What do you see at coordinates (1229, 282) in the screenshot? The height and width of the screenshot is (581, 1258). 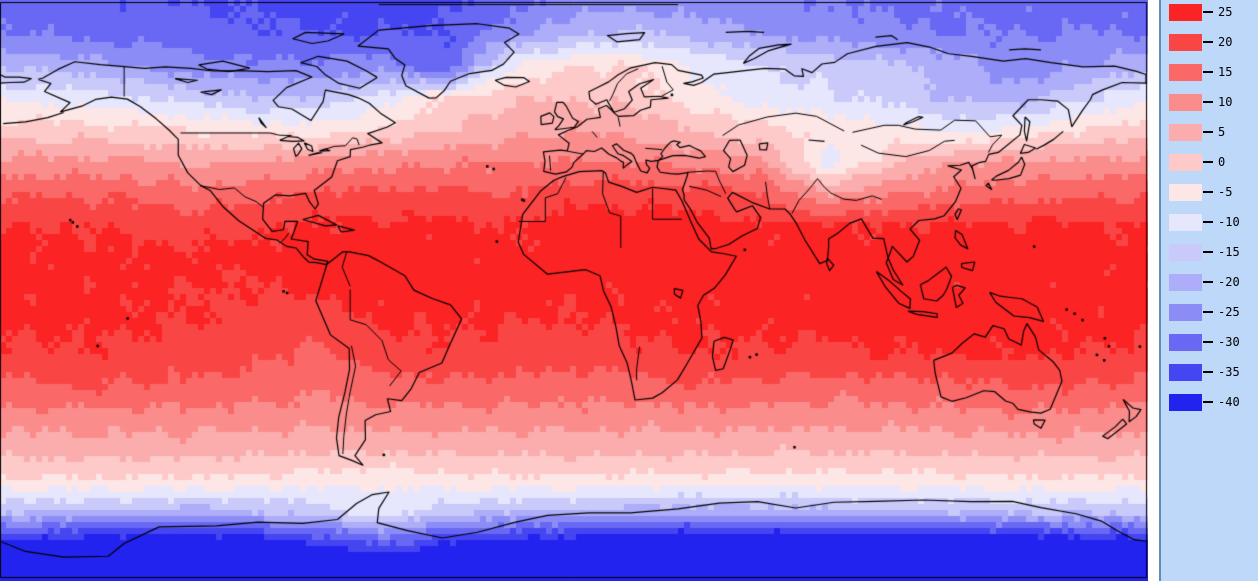 I see `legend-value-label: -20` at bounding box center [1229, 282].